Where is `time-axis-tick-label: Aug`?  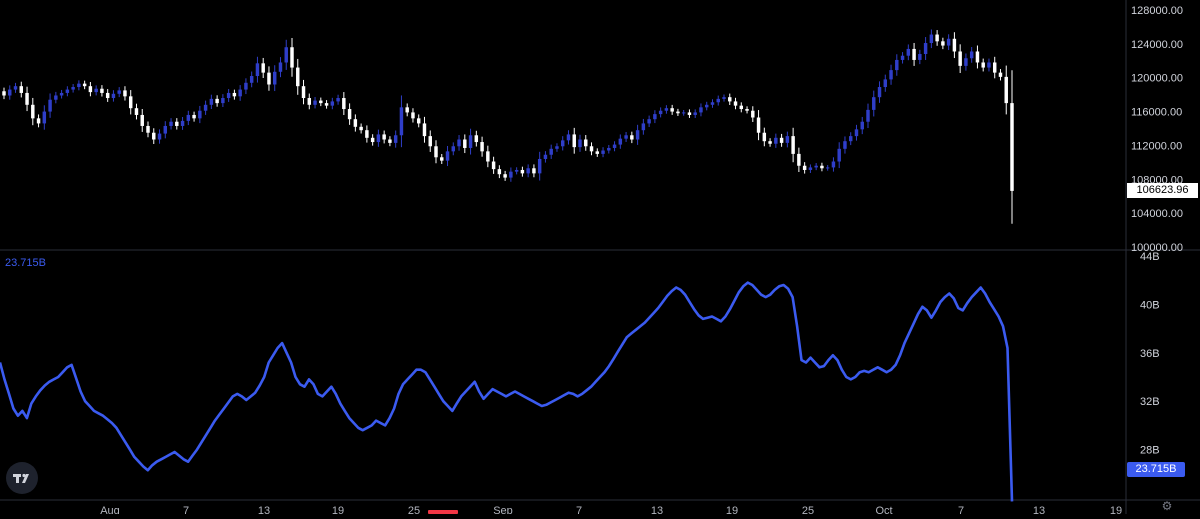 time-axis-tick-label: Aug is located at coordinates (110, 509).